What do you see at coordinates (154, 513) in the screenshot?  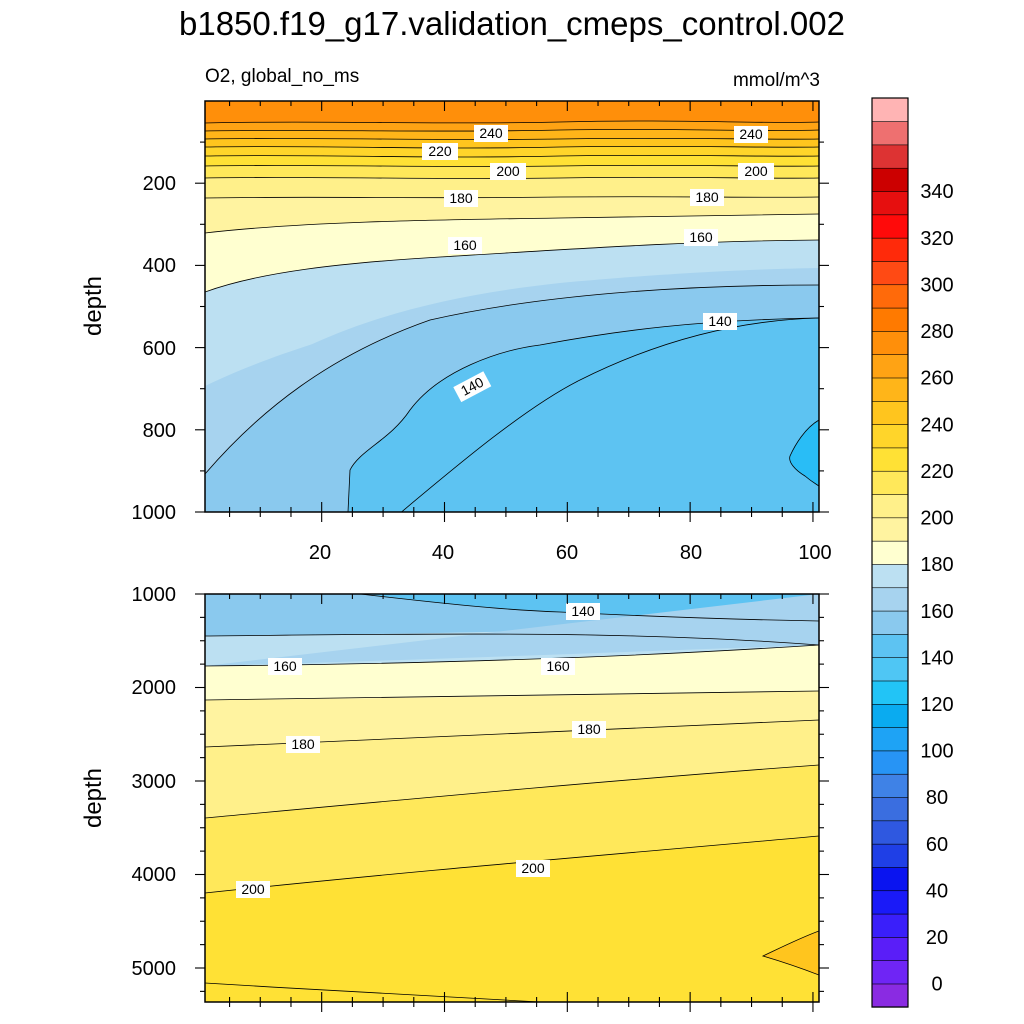 I see `upper-y-tick-label-1000: 1000` at bounding box center [154, 513].